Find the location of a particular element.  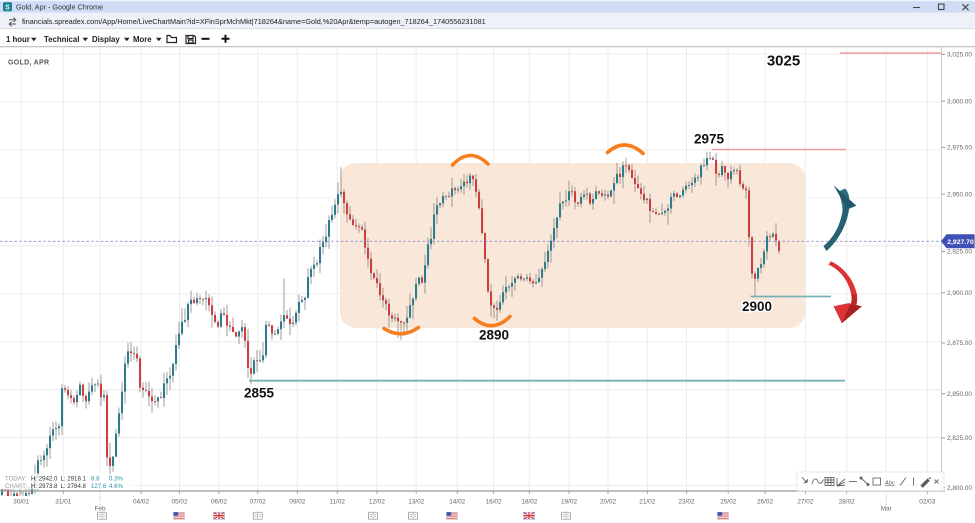

svg-text: 23/02 is located at coordinates (687, 502).